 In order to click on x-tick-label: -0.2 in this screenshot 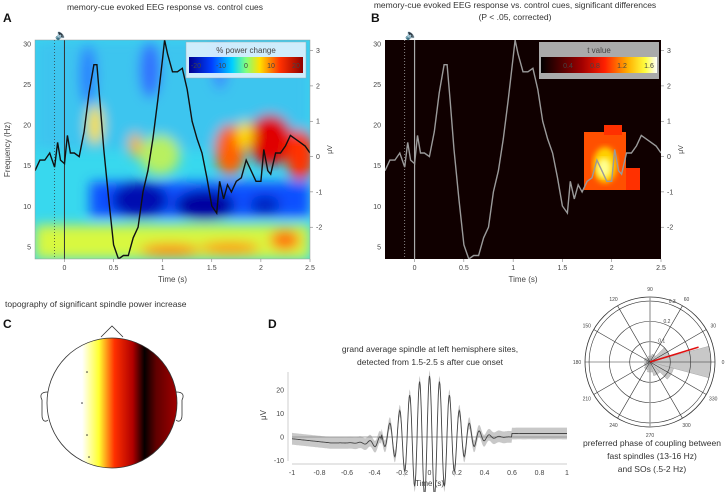, I will do `click(402, 473)`.